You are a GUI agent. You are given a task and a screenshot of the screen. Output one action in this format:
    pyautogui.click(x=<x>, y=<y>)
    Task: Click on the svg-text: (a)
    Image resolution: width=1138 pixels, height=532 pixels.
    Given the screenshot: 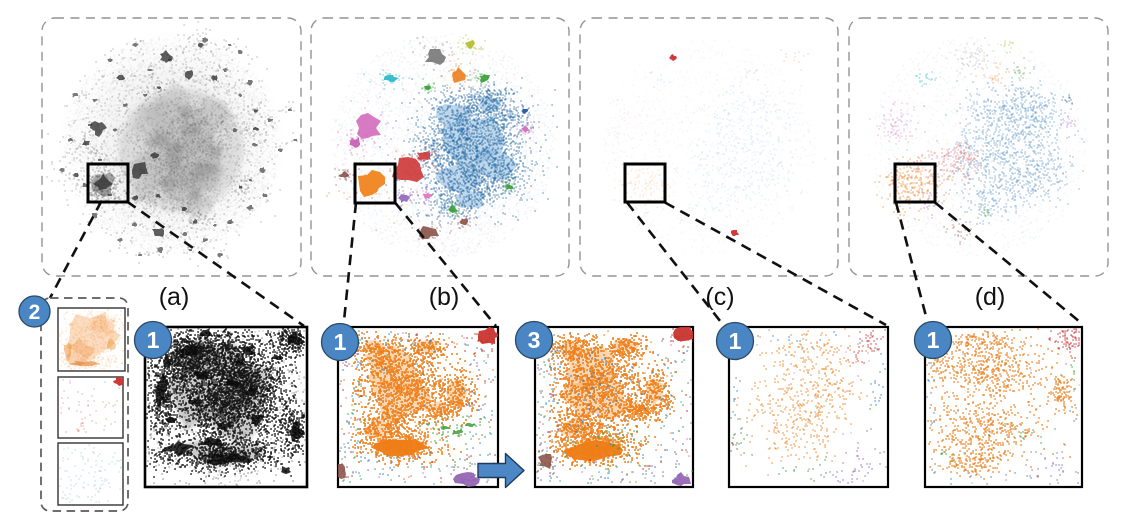 What is the action you would take?
    pyautogui.click(x=174, y=297)
    